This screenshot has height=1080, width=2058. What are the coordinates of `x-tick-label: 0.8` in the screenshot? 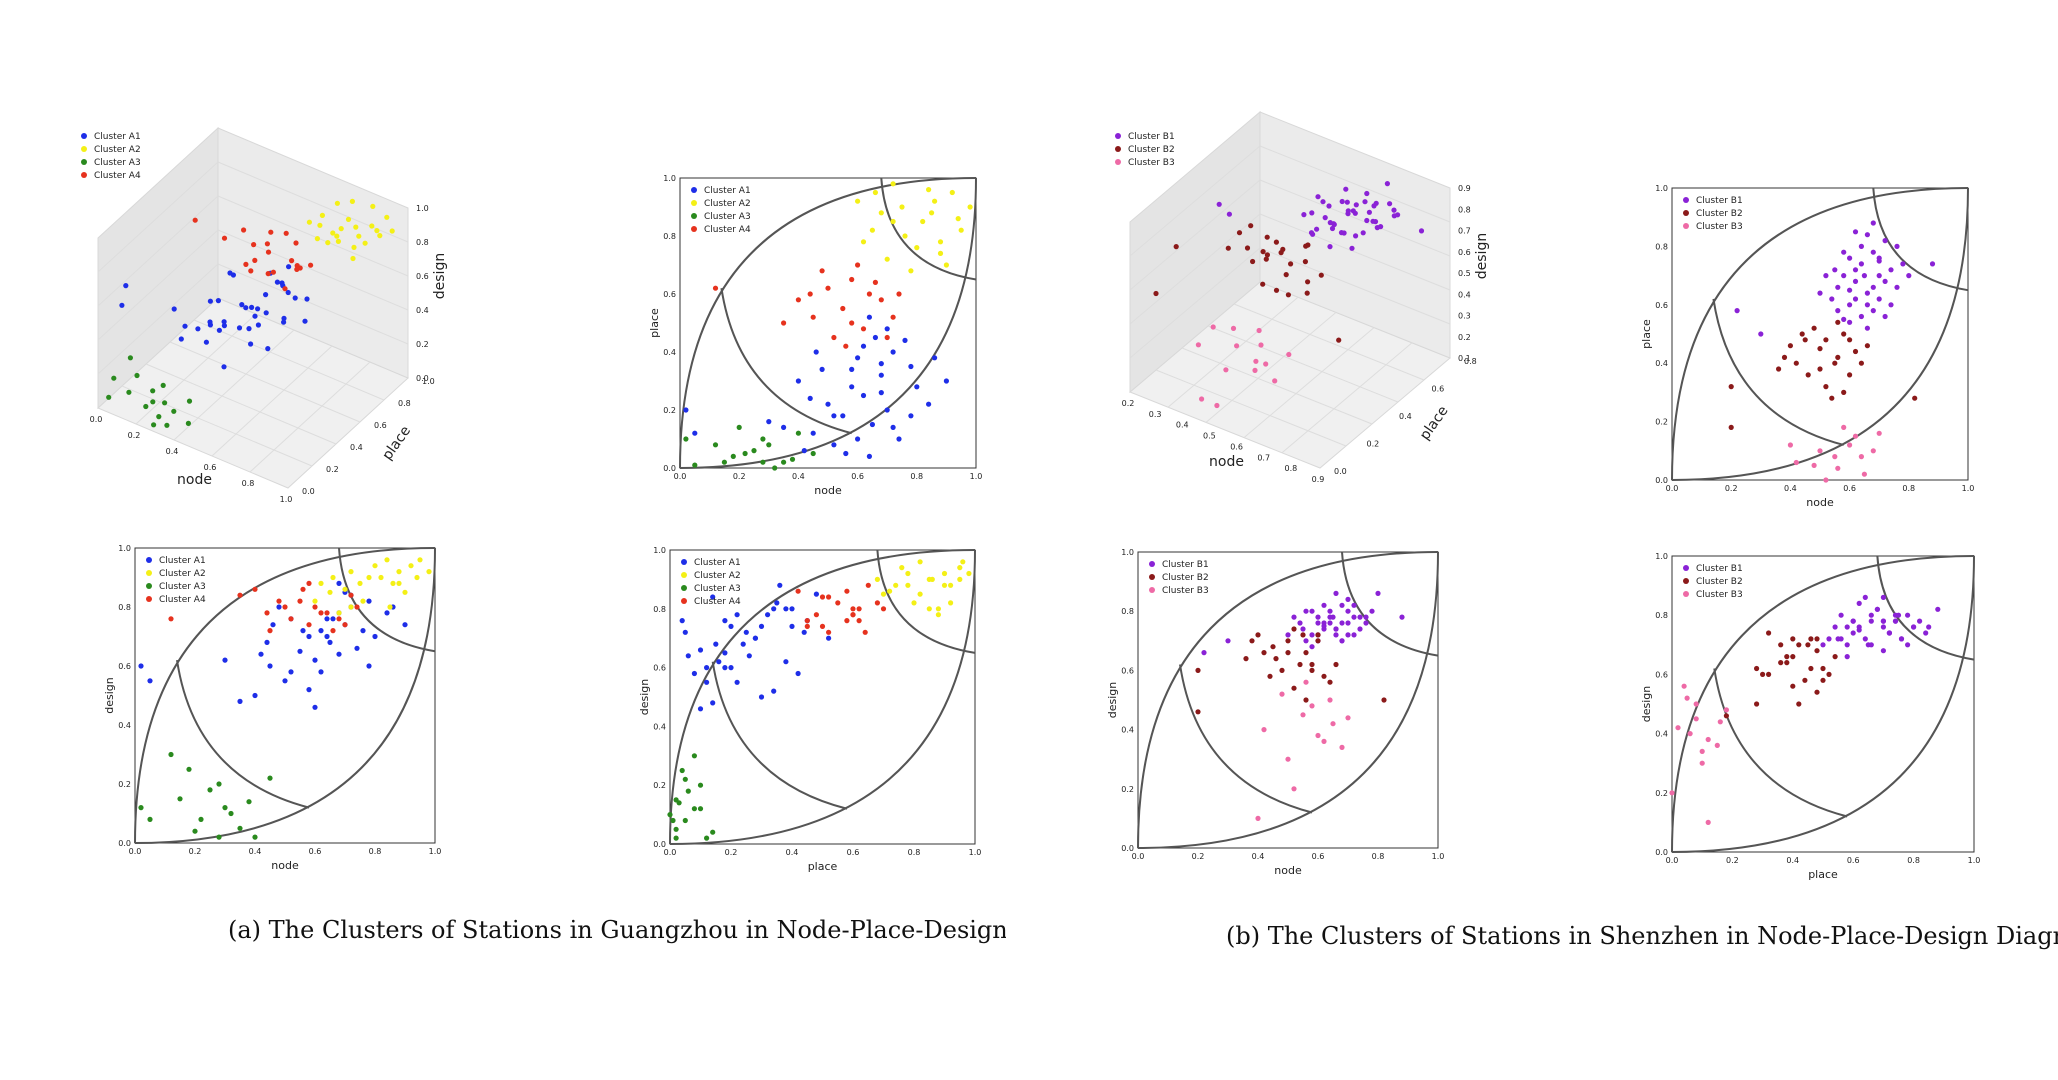 It's located at (1913, 860).